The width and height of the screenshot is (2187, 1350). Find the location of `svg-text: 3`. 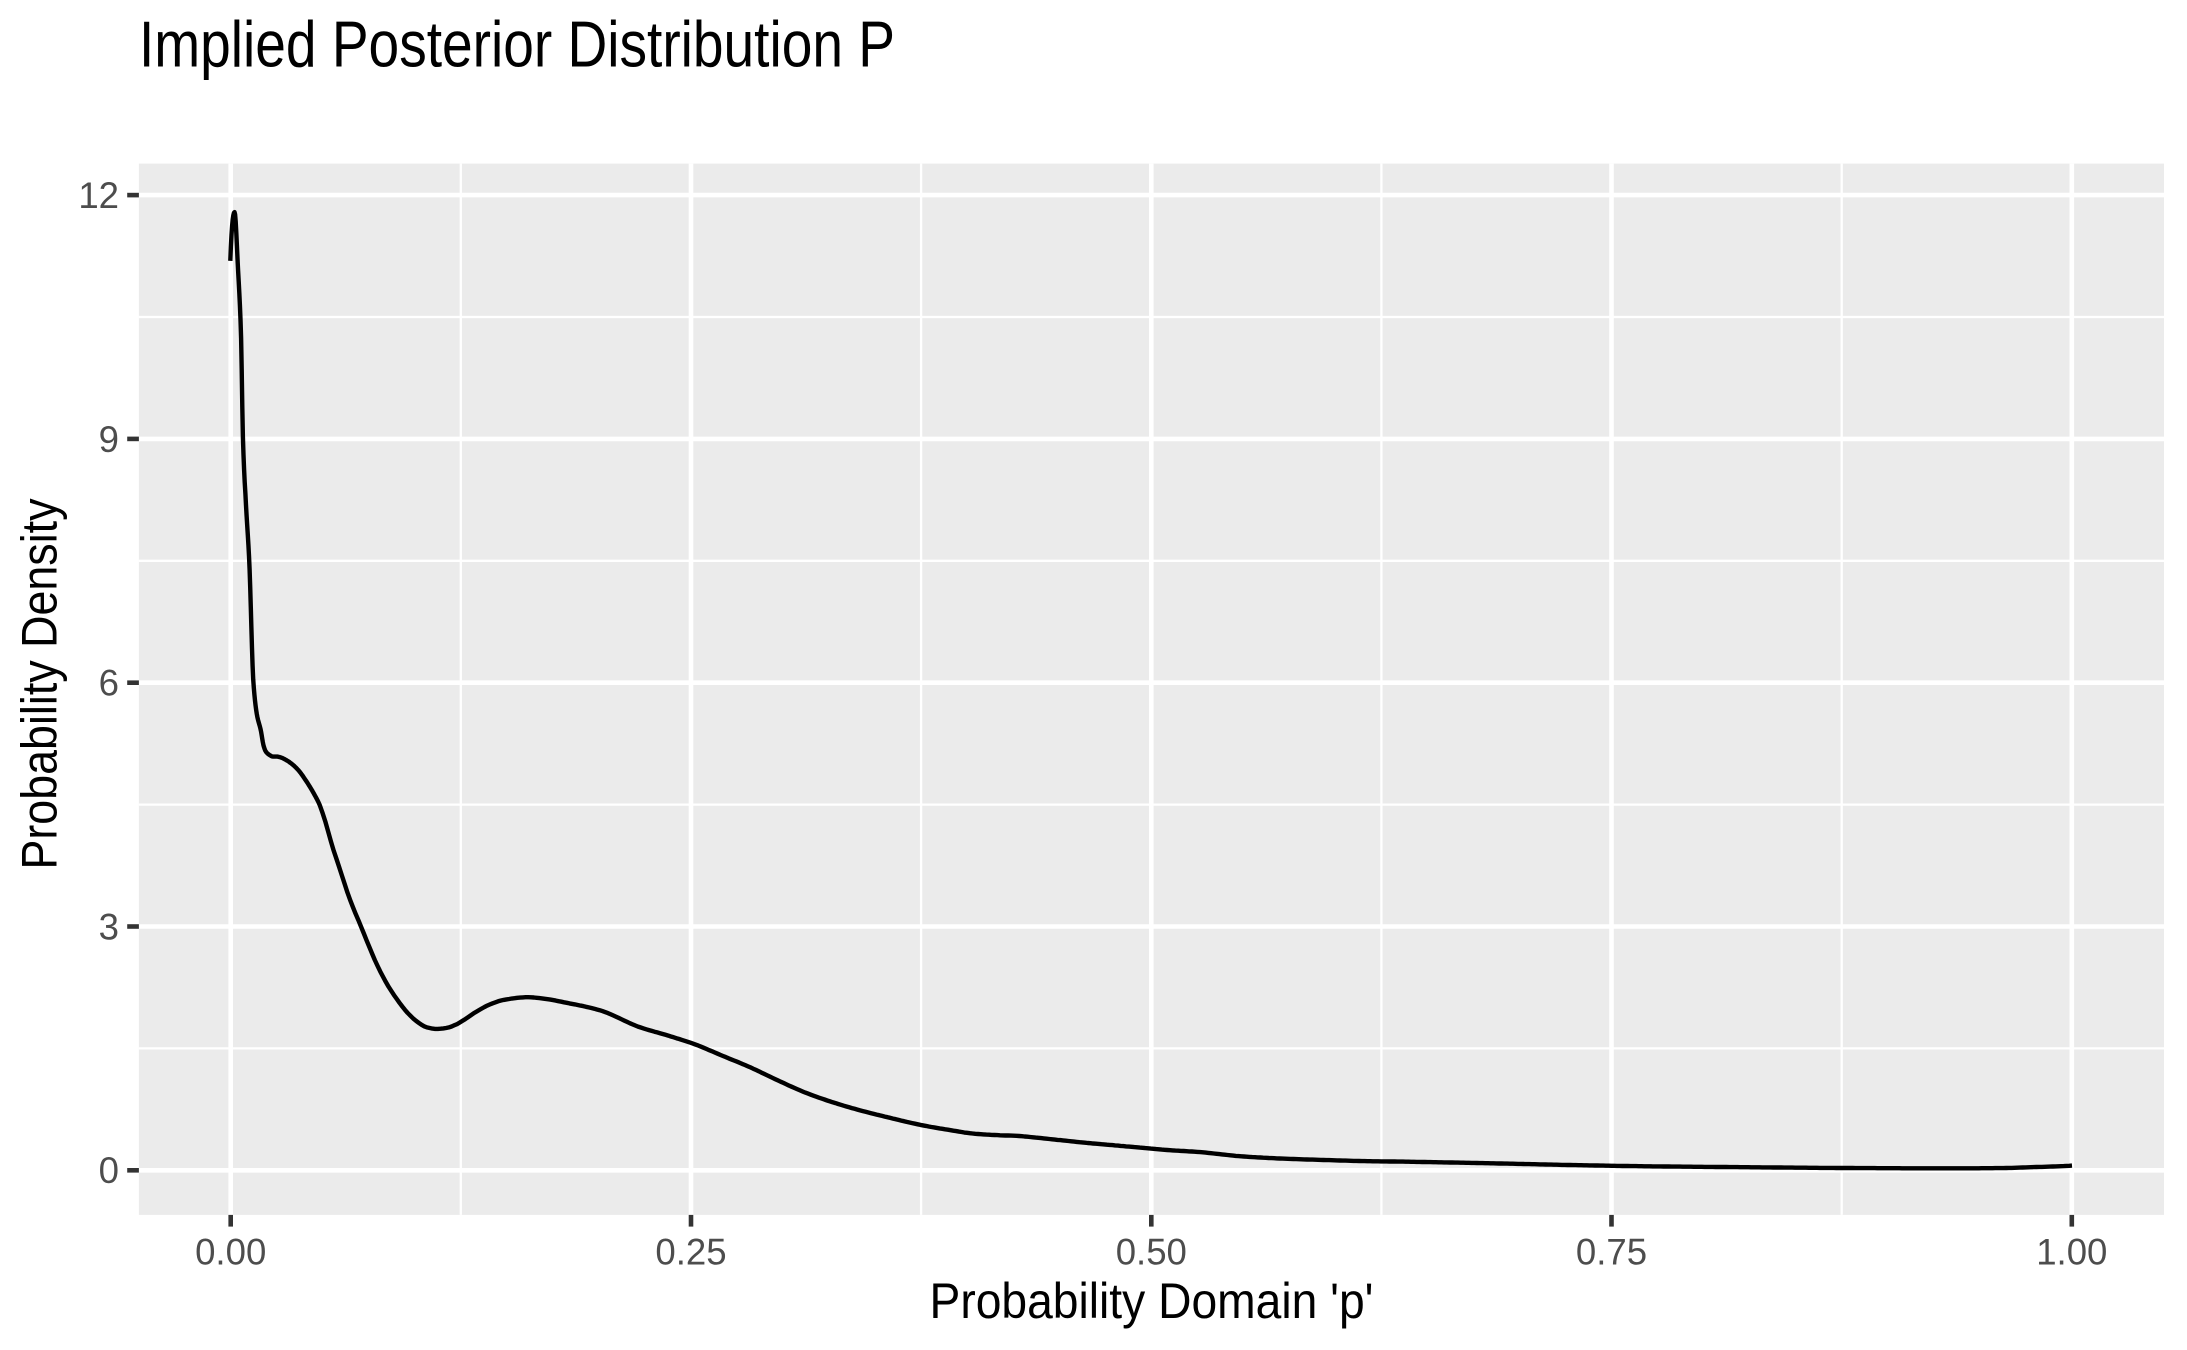

svg-text: 3 is located at coordinates (109, 926).